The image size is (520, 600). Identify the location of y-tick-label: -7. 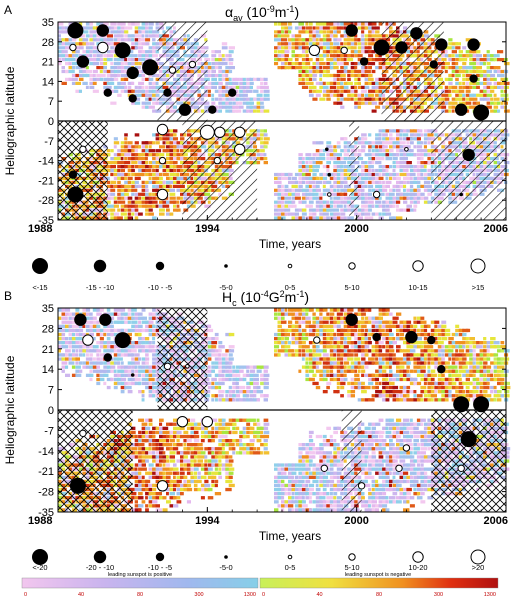
(49, 142).